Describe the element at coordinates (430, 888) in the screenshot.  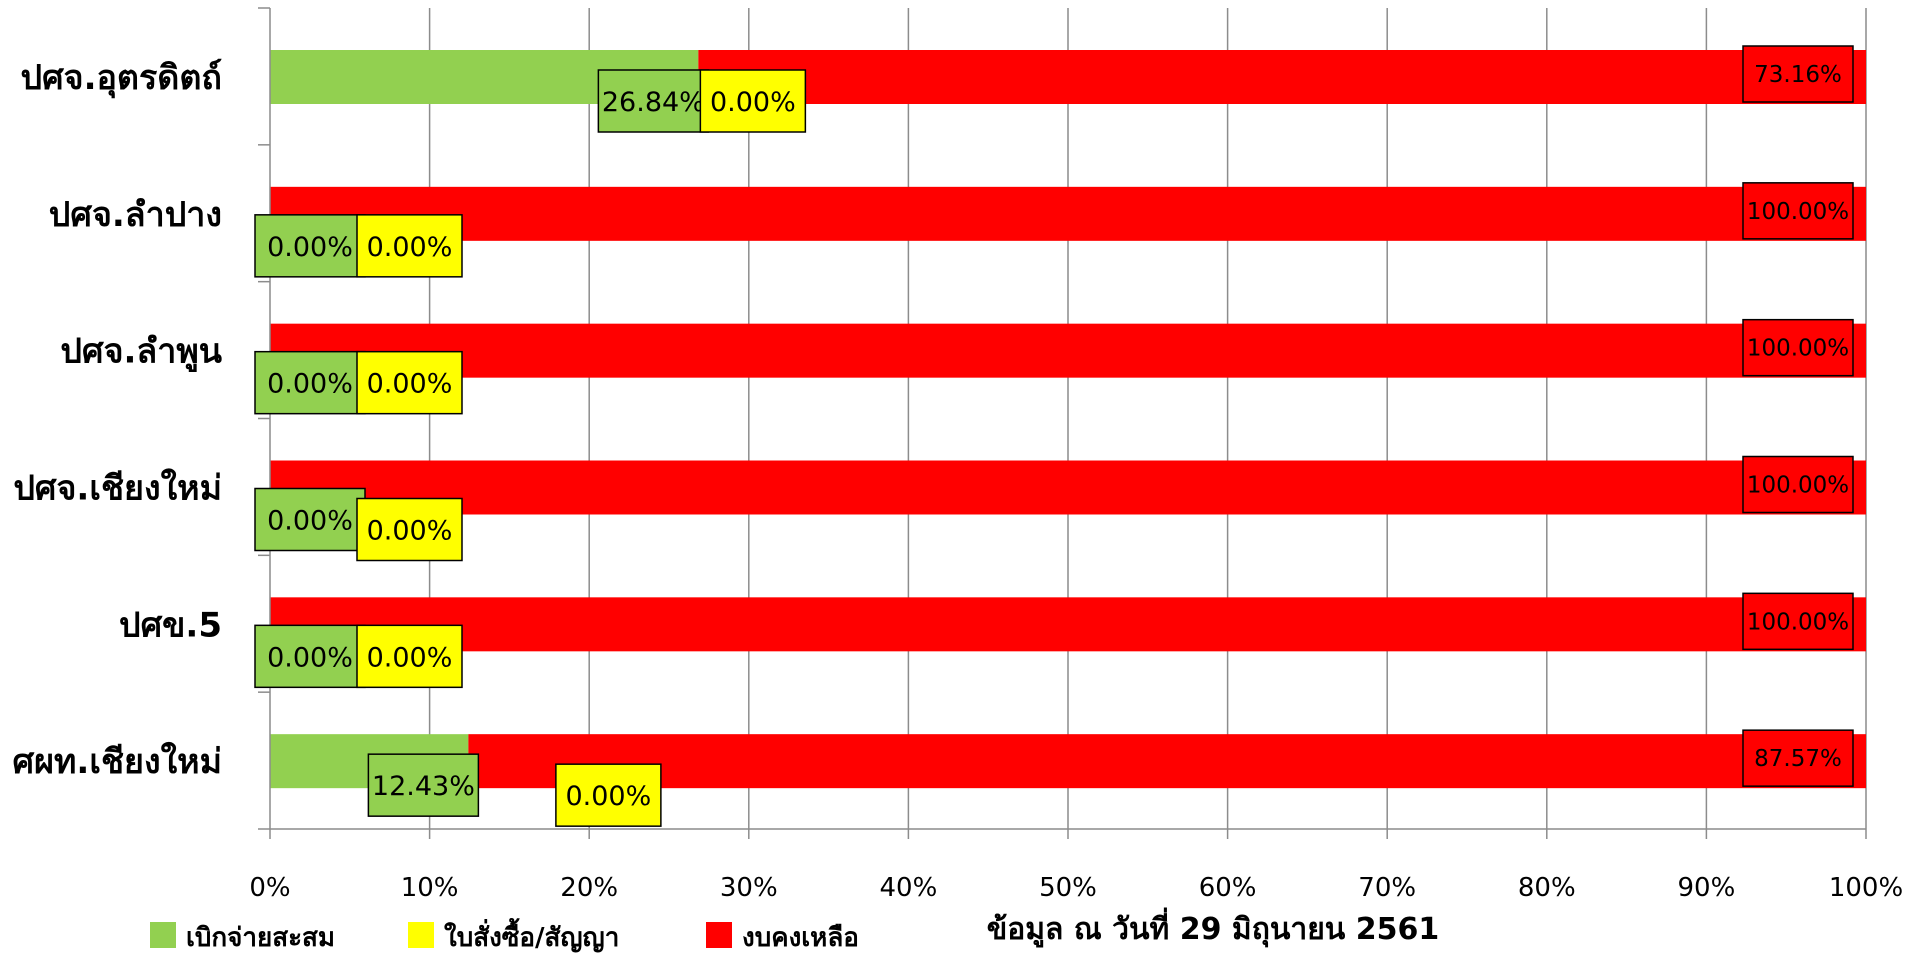
I see `x-tick-label: 10%` at that location.